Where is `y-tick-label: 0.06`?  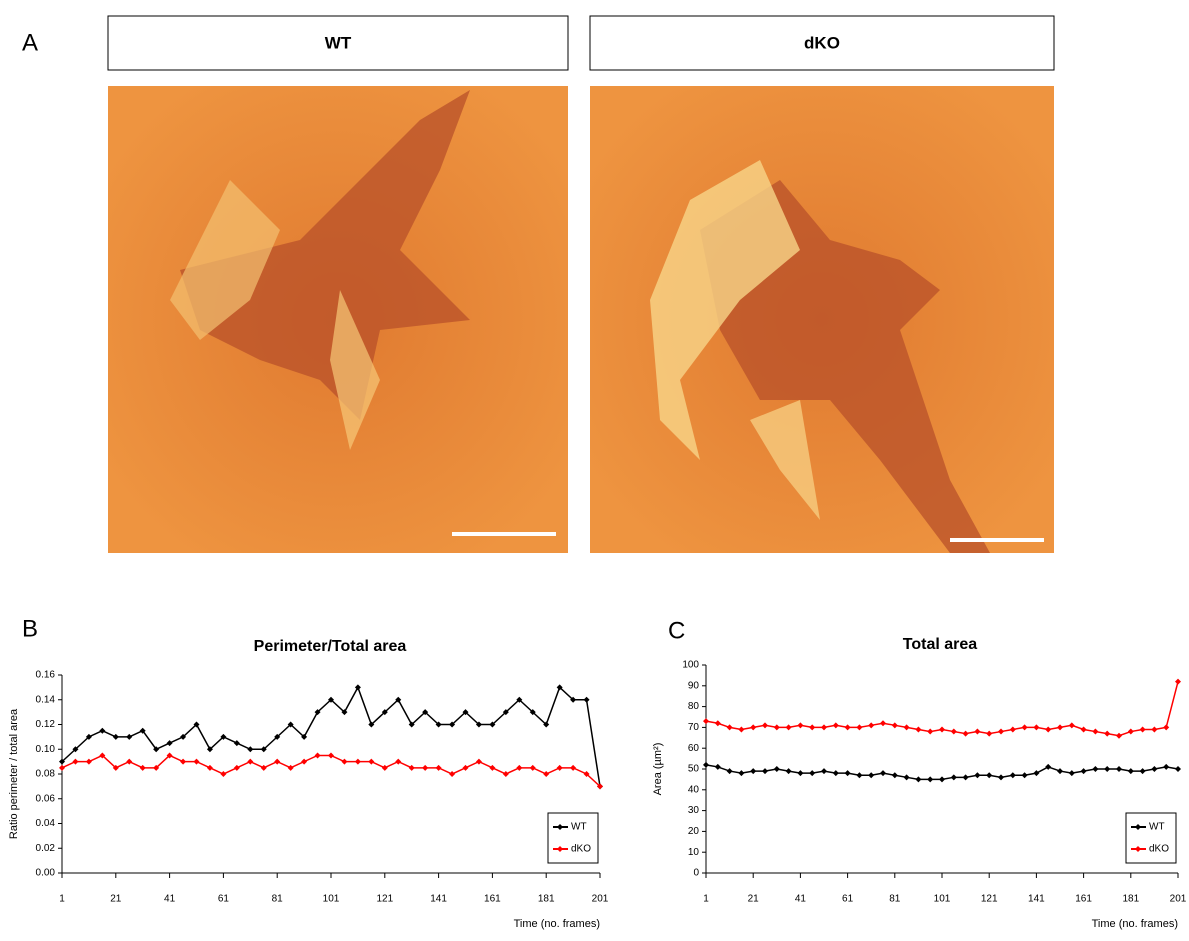
y-tick-label: 0.06 is located at coordinates (46, 798).